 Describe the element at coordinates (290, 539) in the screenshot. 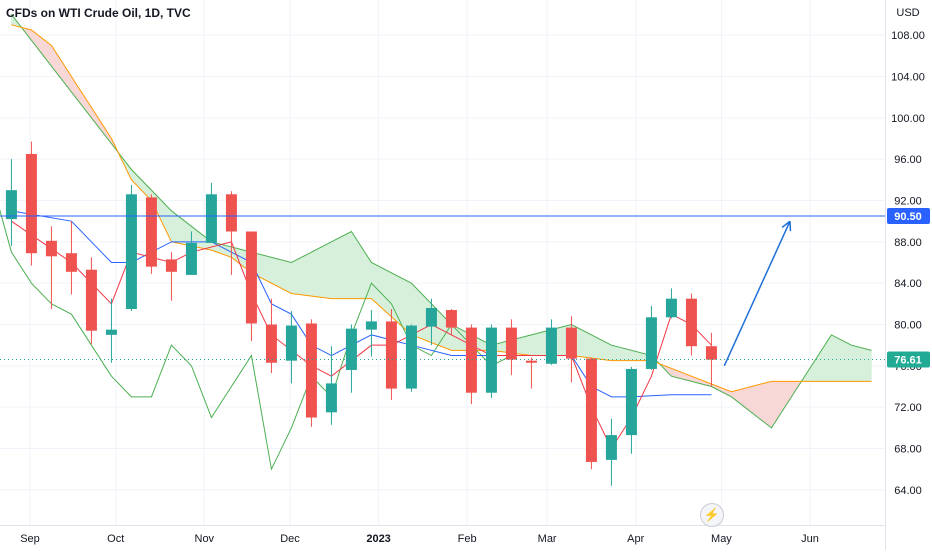

I see `x-tick-label: Dec` at that location.